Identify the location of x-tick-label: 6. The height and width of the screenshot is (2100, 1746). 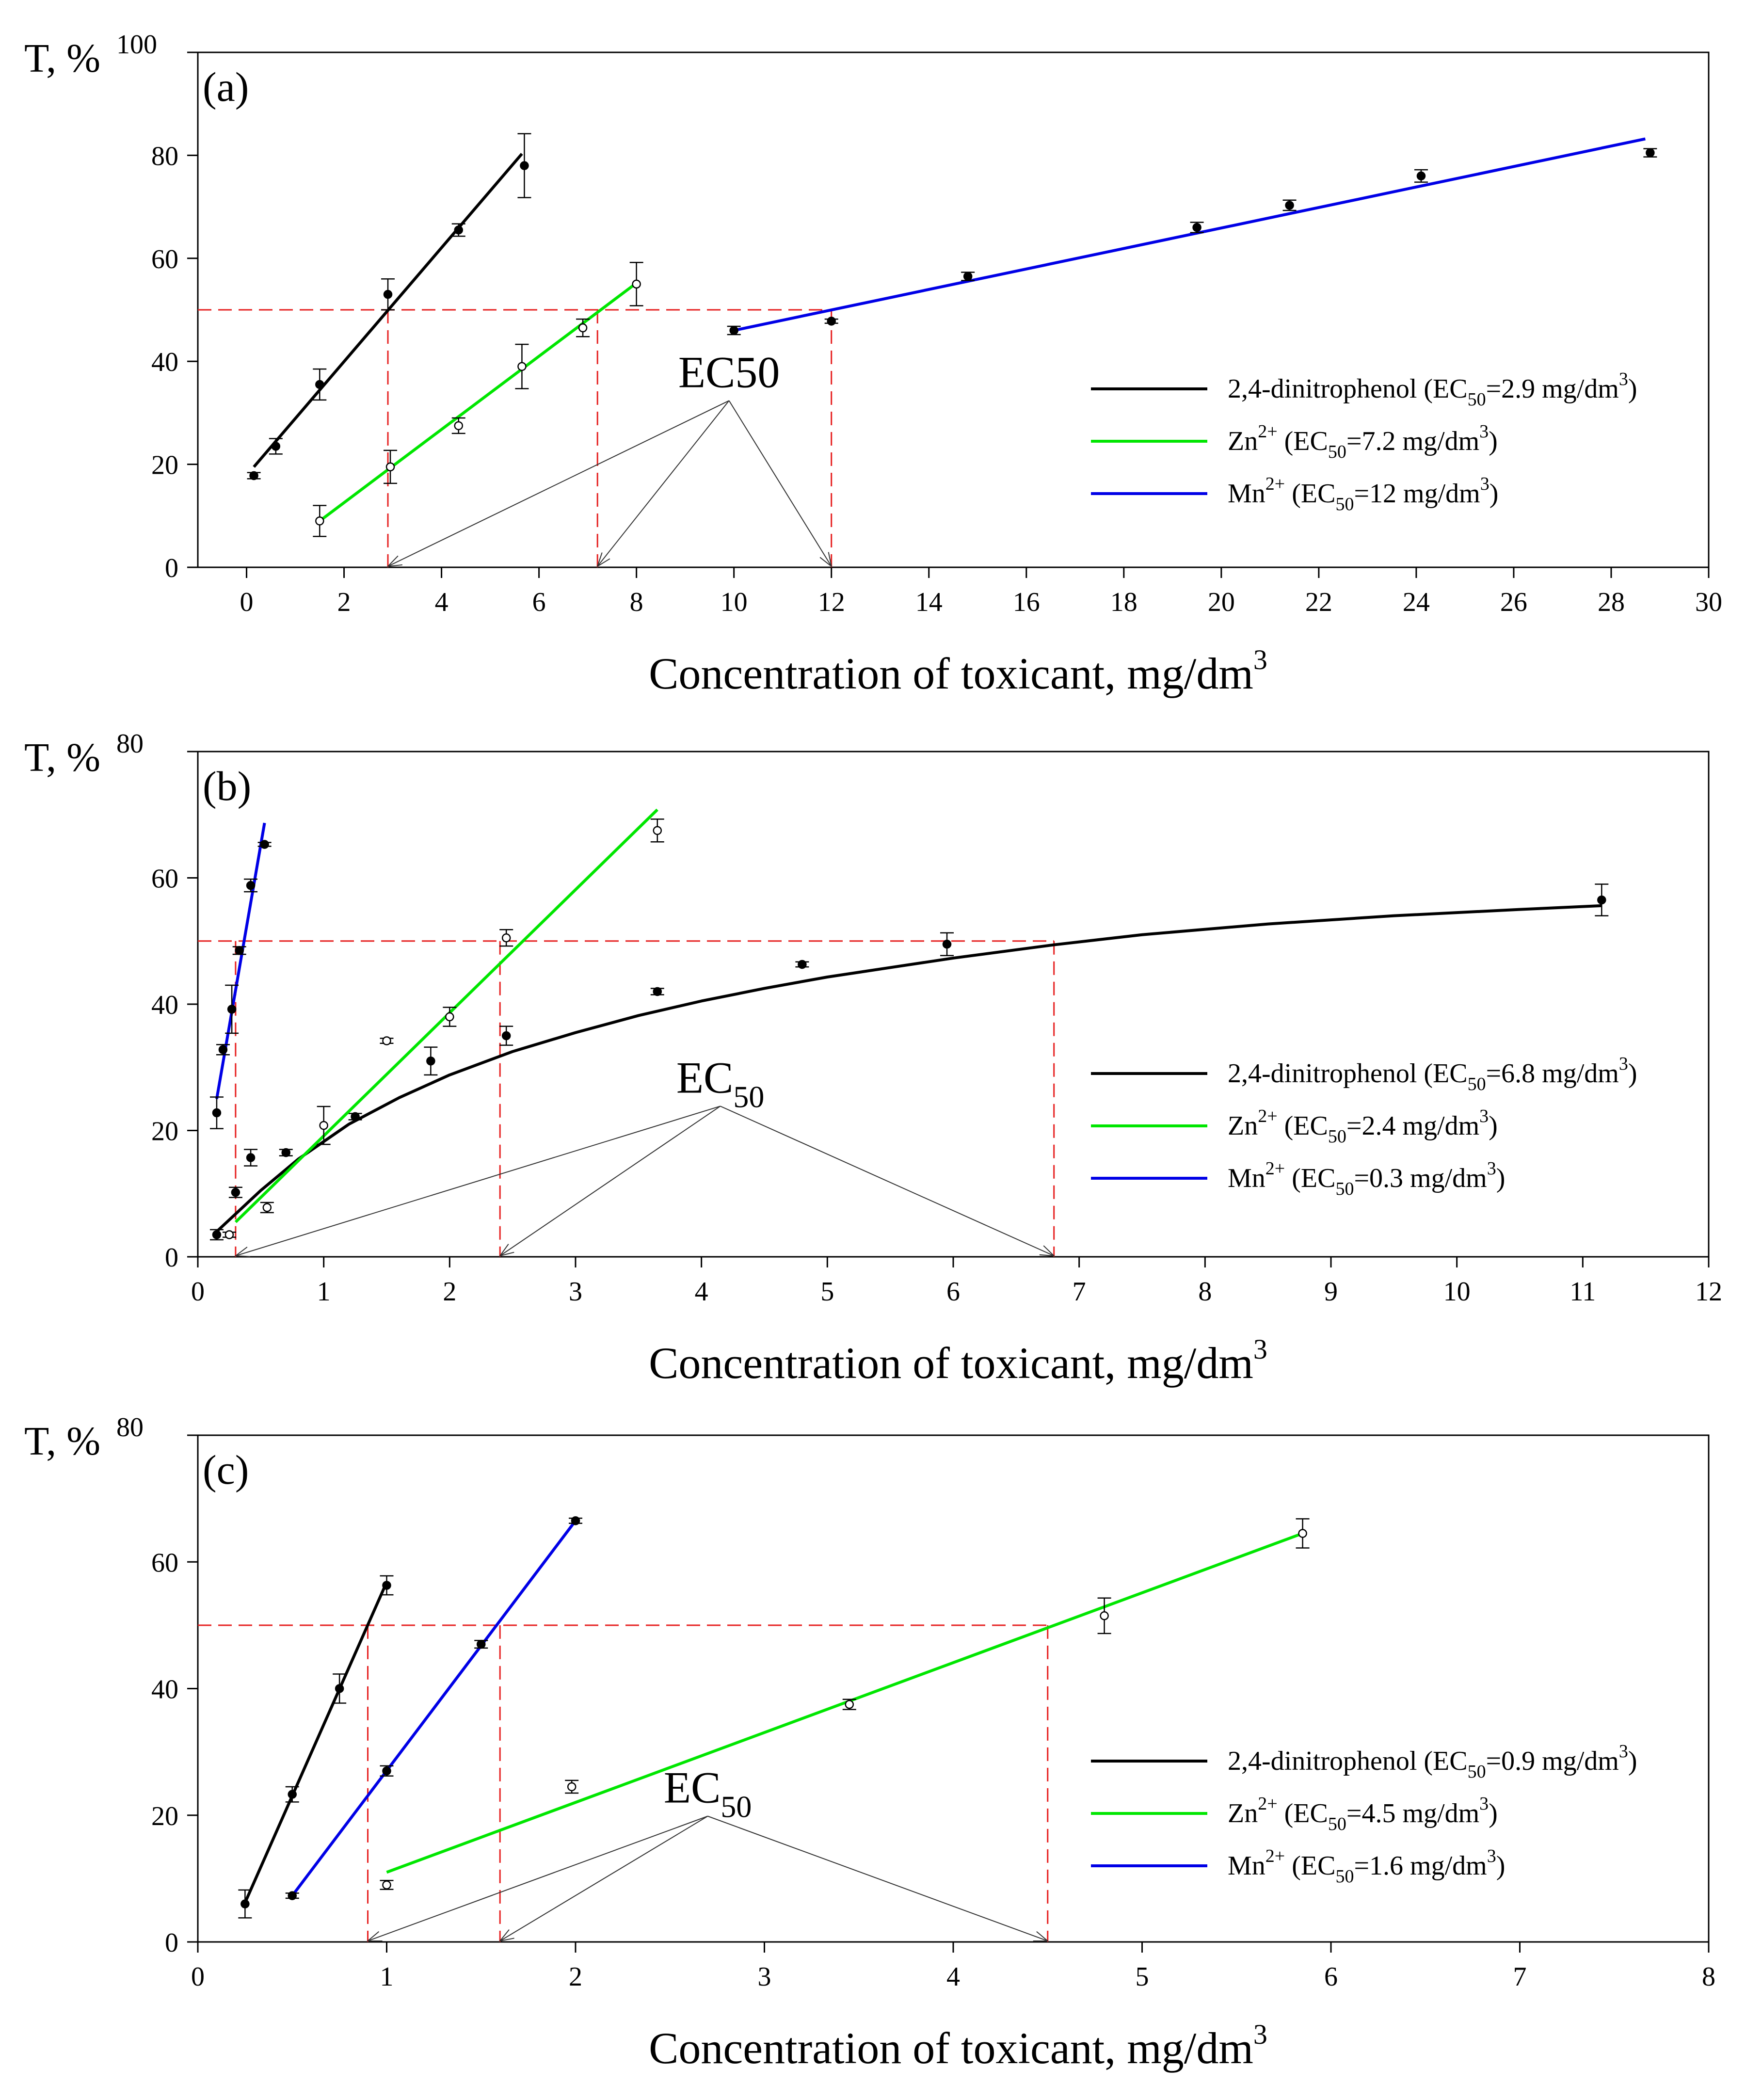
(1331, 1977).